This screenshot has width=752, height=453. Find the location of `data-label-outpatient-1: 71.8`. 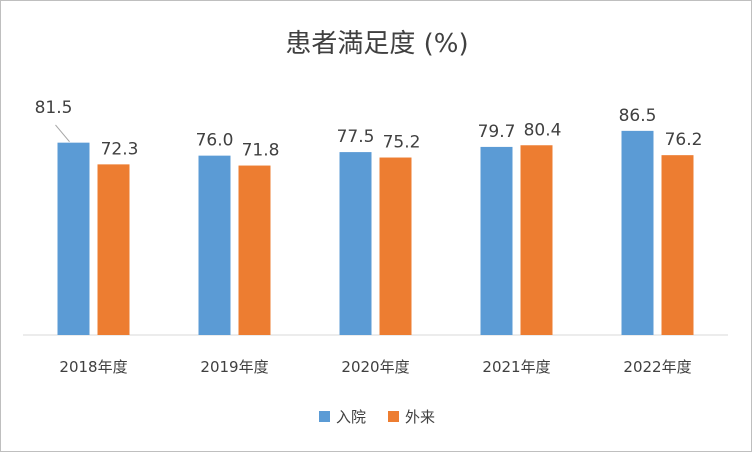

data-label-outpatient-1: 71.8 is located at coordinates (261, 151).